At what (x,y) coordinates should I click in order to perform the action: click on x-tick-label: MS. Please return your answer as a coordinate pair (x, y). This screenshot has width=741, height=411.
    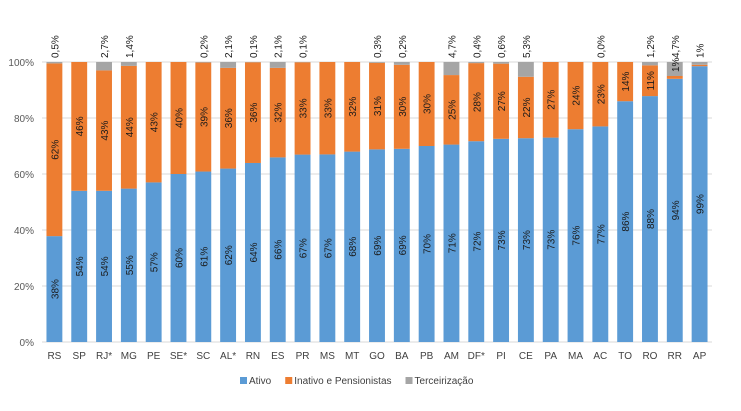
    Looking at the image, I should click on (327, 356).